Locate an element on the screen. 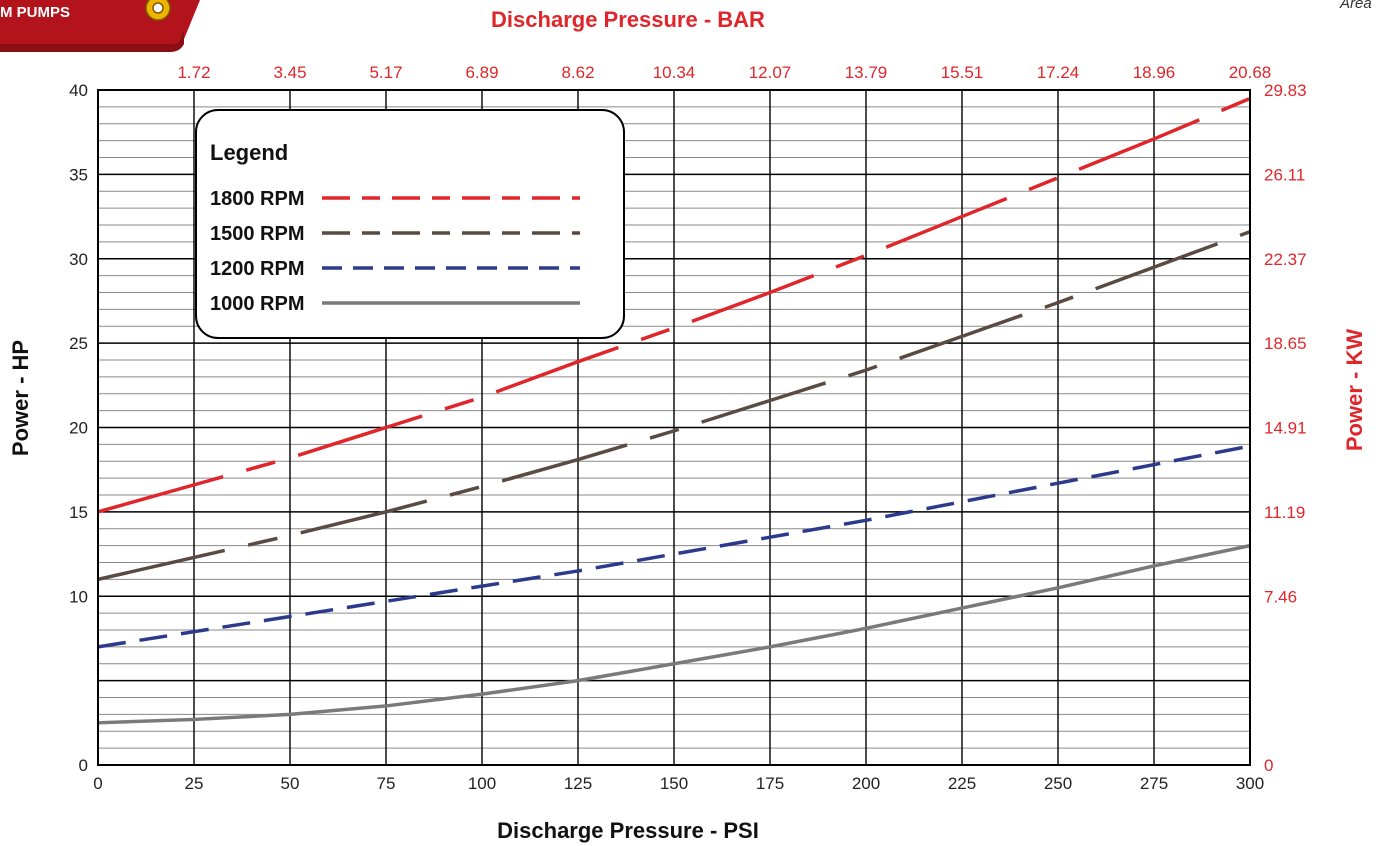  x-tick-label: 275 is located at coordinates (1154, 783).